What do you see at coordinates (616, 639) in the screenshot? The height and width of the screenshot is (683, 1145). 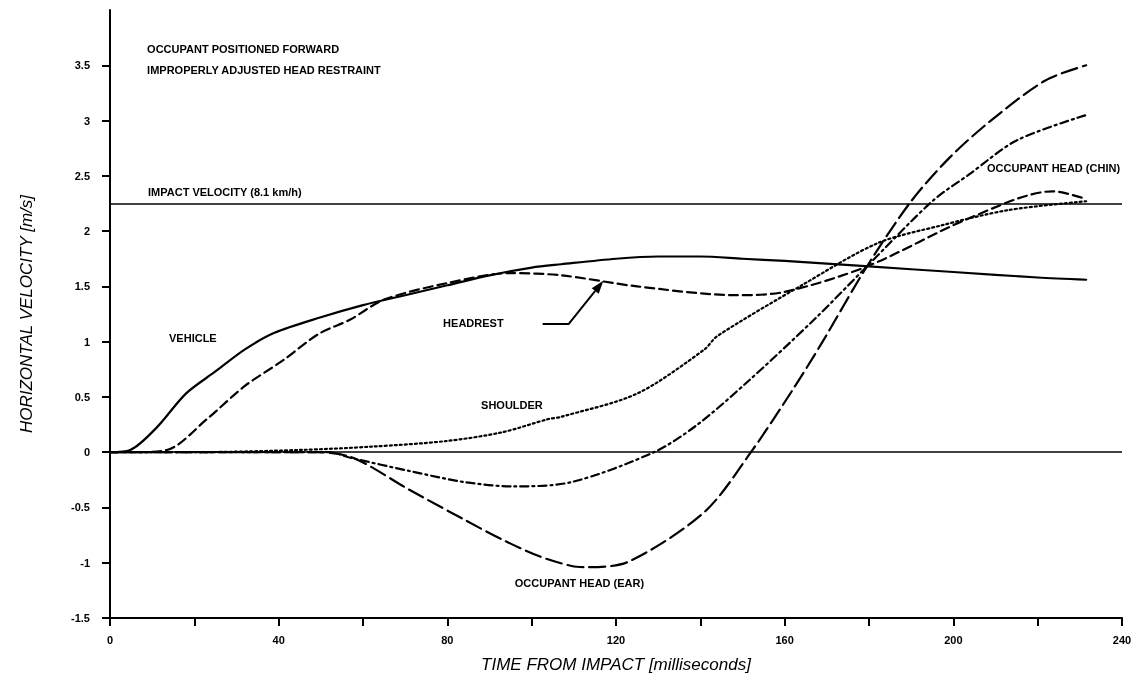 I see `x-tick-label: 120` at bounding box center [616, 639].